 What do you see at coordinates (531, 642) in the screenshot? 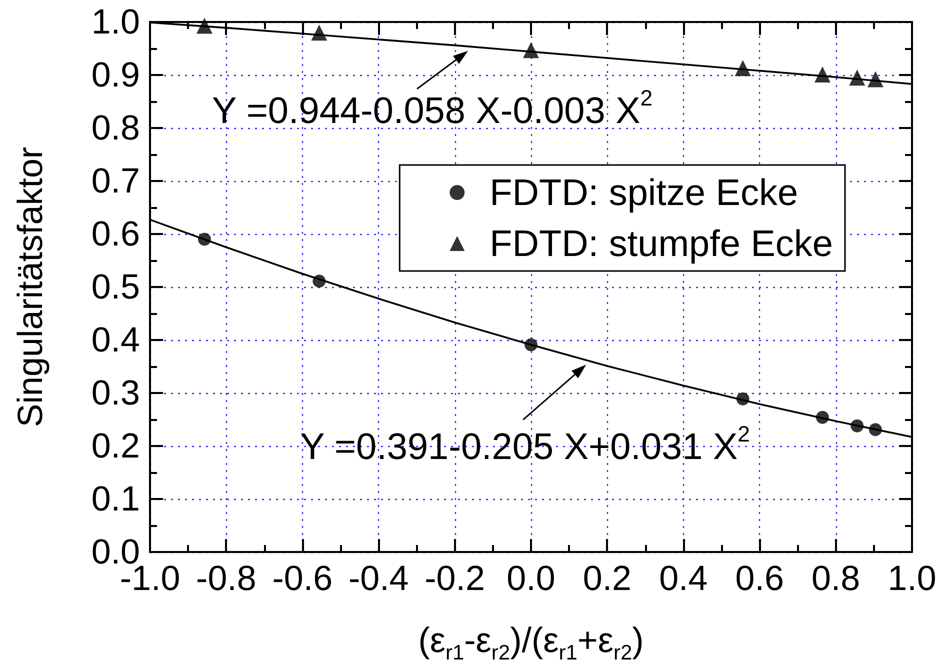
I see `text: (ε$_{r1}$-ε$_{r2}$)/(ε$_{r1}$+ε$_{r2}$)` at bounding box center [531, 642].